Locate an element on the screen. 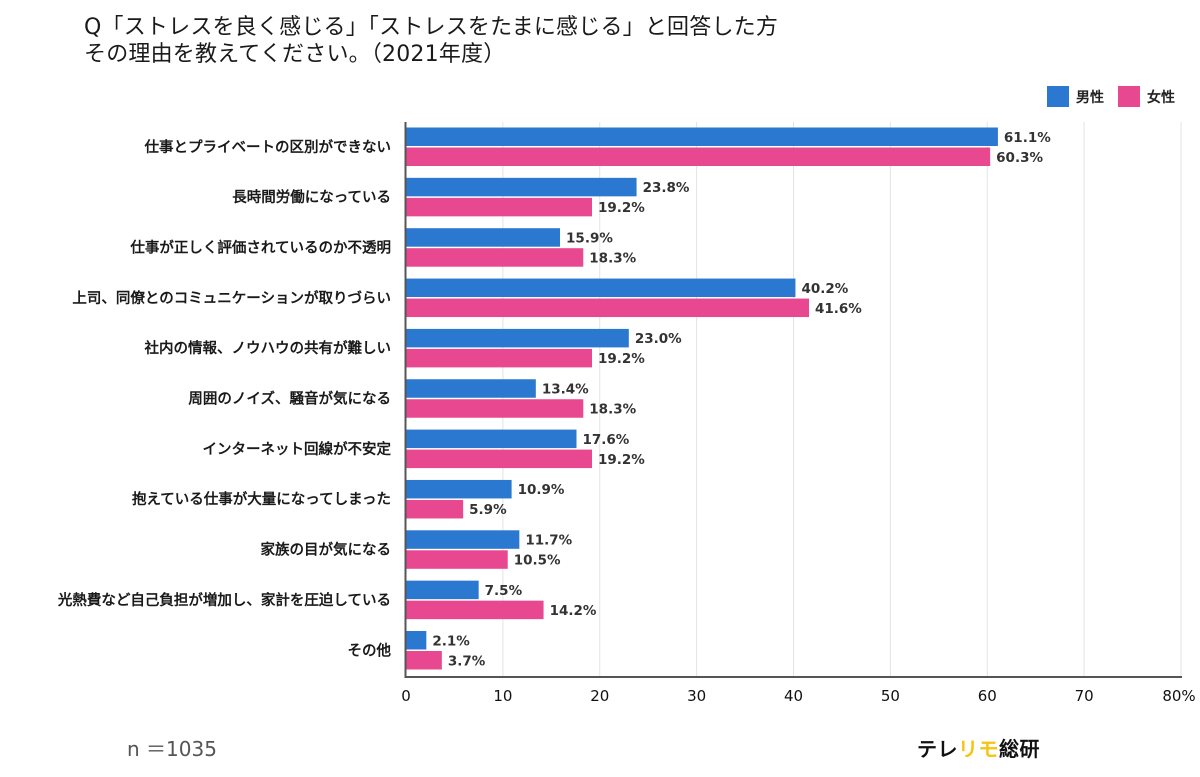  category-label: その他 is located at coordinates (370, 650).